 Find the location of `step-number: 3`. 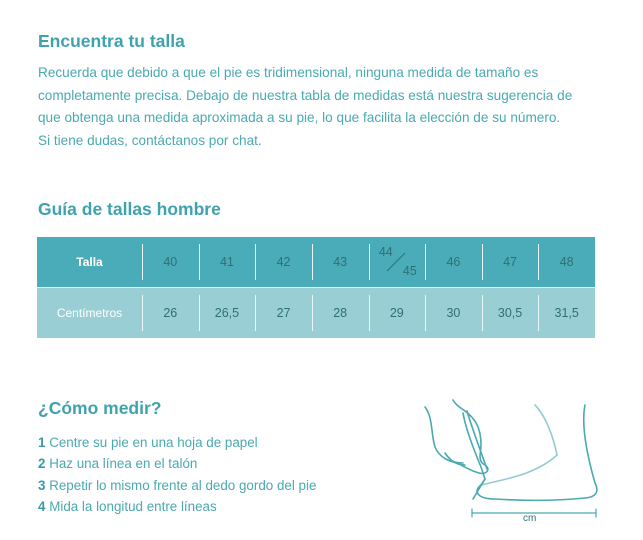

step-number: 3 is located at coordinates (42, 485).